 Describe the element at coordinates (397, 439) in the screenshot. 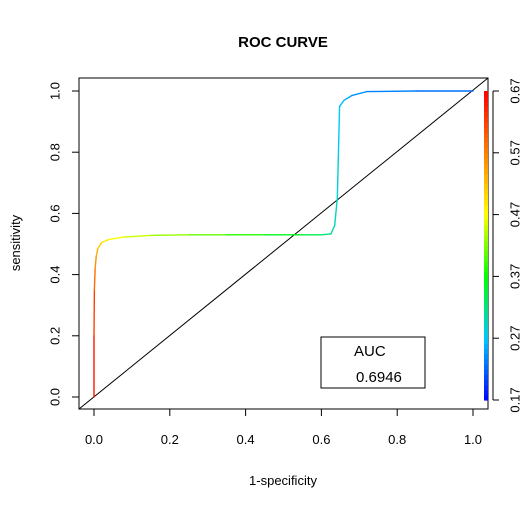

I see `x-axis-tick-label: 0.8` at that location.